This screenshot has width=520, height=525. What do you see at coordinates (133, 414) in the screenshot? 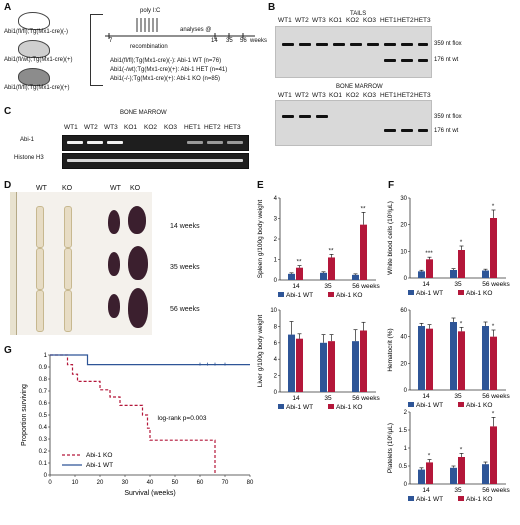
I see `survival-line-ko` at bounding box center [133, 414].